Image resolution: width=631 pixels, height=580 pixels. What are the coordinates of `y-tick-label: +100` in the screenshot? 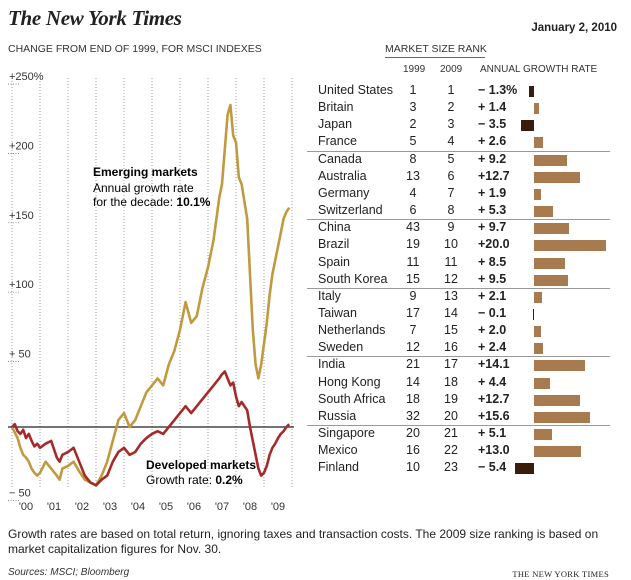 It's located at (21, 285).